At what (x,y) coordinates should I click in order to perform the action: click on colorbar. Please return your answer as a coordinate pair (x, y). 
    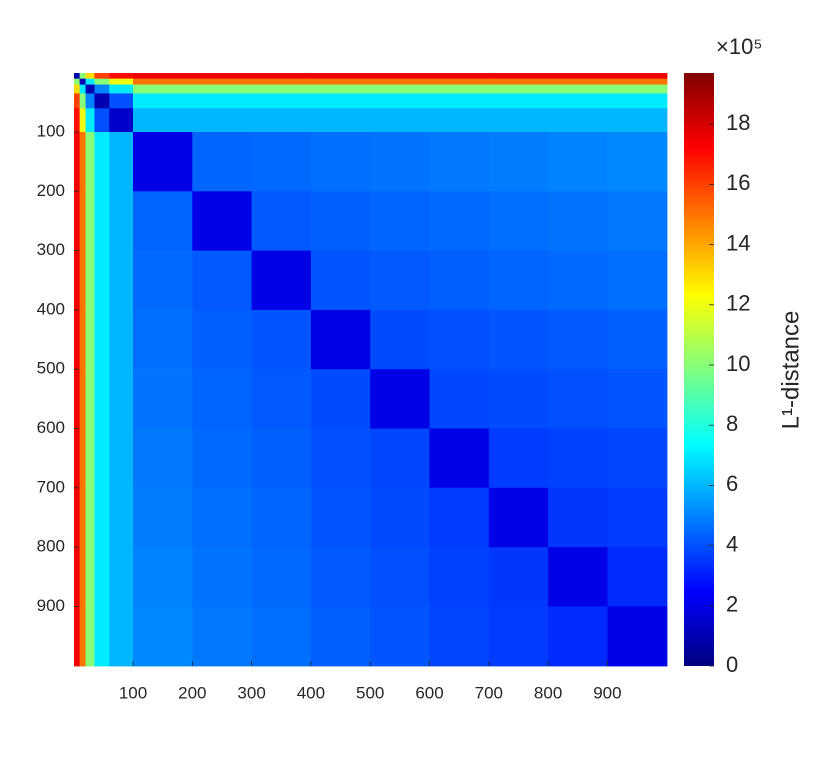
    Looking at the image, I should click on (699, 369).